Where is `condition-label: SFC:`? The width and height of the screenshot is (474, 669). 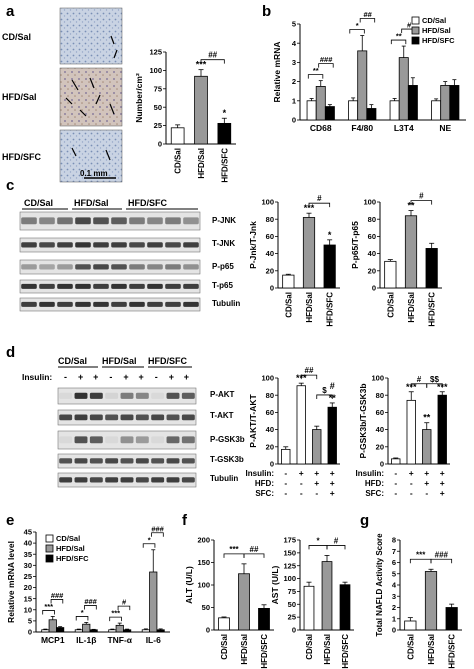
condition-label: SFC: is located at coordinates (264, 493).